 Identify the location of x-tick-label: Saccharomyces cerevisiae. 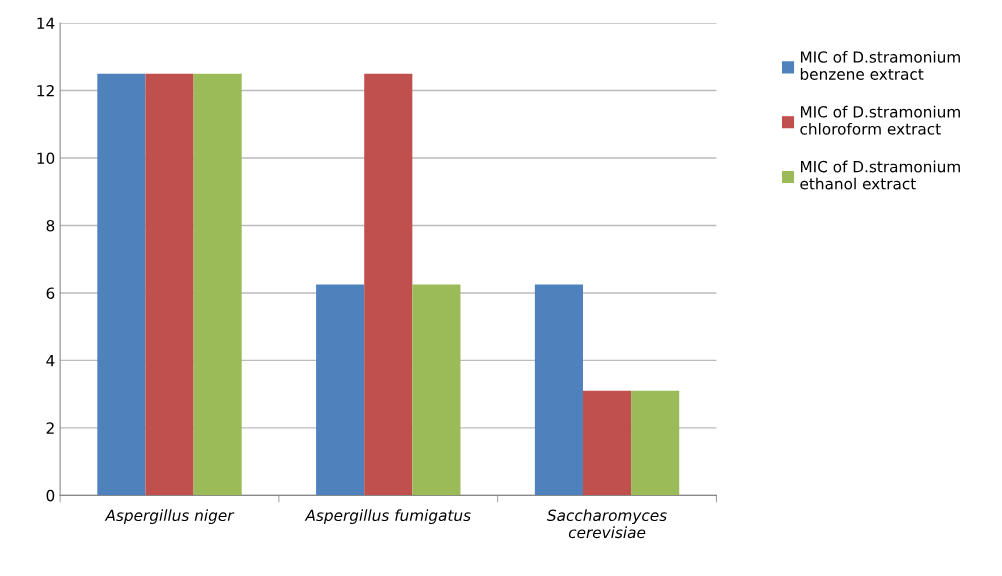
(607, 524).